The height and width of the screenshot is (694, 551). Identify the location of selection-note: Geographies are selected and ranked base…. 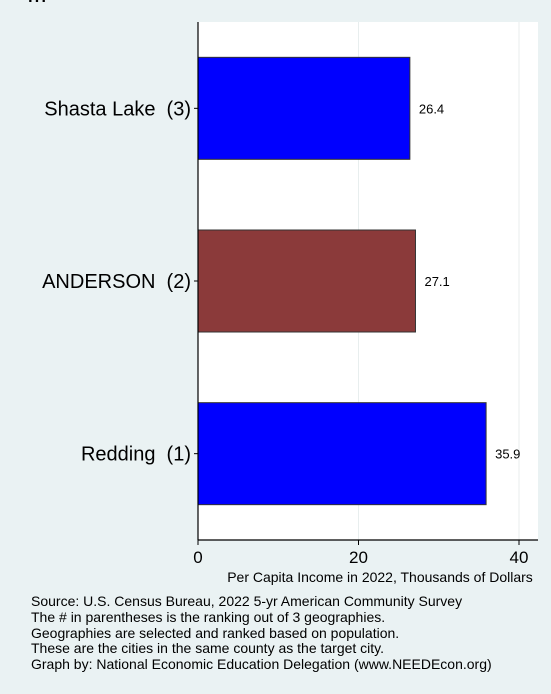
(215, 632).